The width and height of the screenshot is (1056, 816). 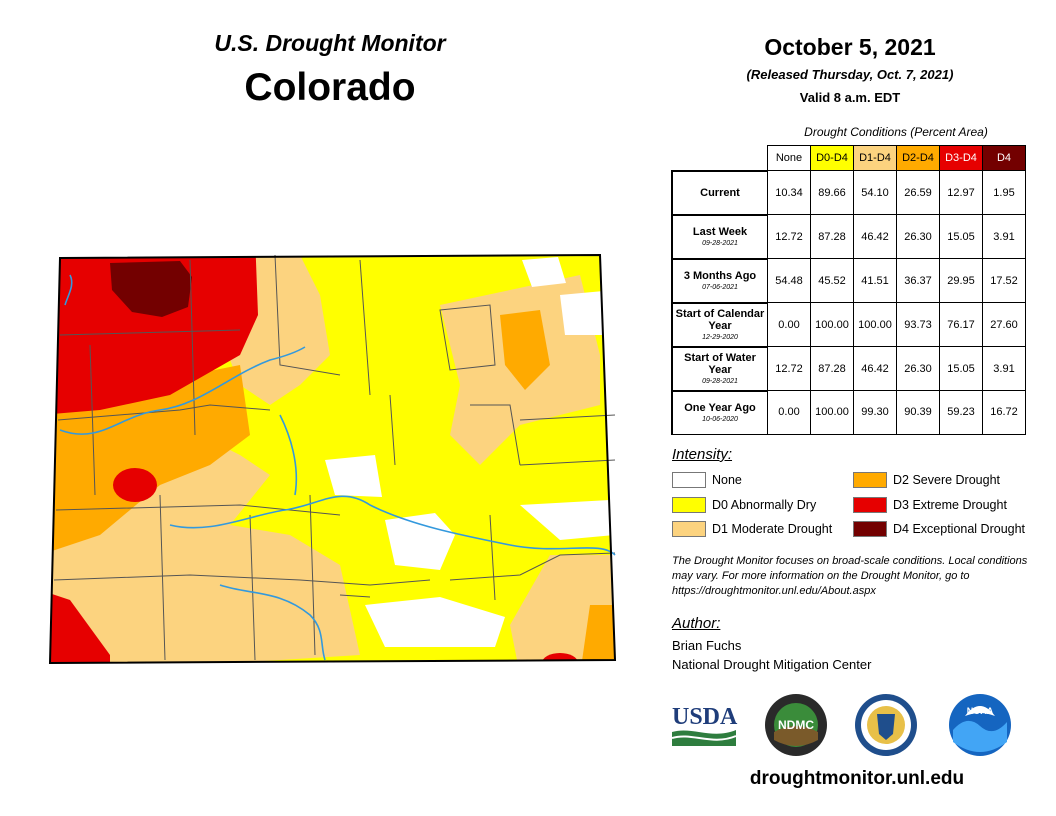 What do you see at coordinates (980, 711) in the screenshot?
I see `noaa-logo-text: NOAA` at bounding box center [980, 711].